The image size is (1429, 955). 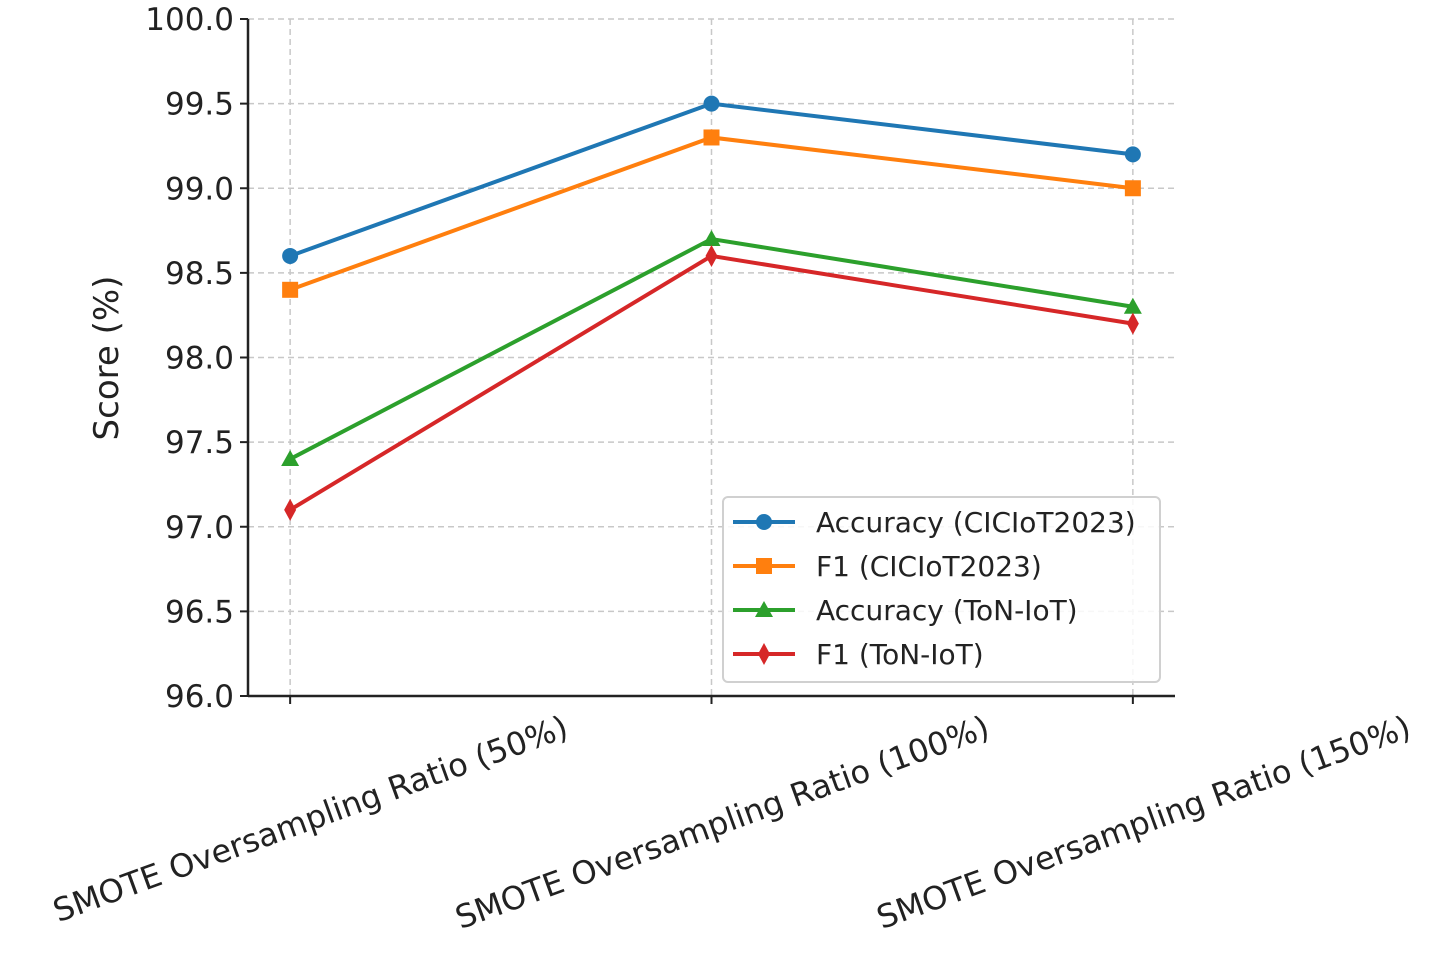 What do you see at coordinates (976, 522) in the screenshot?
I see `legend-label: Accuracy (CICIoT2023)` at bounding box center [976, 522].